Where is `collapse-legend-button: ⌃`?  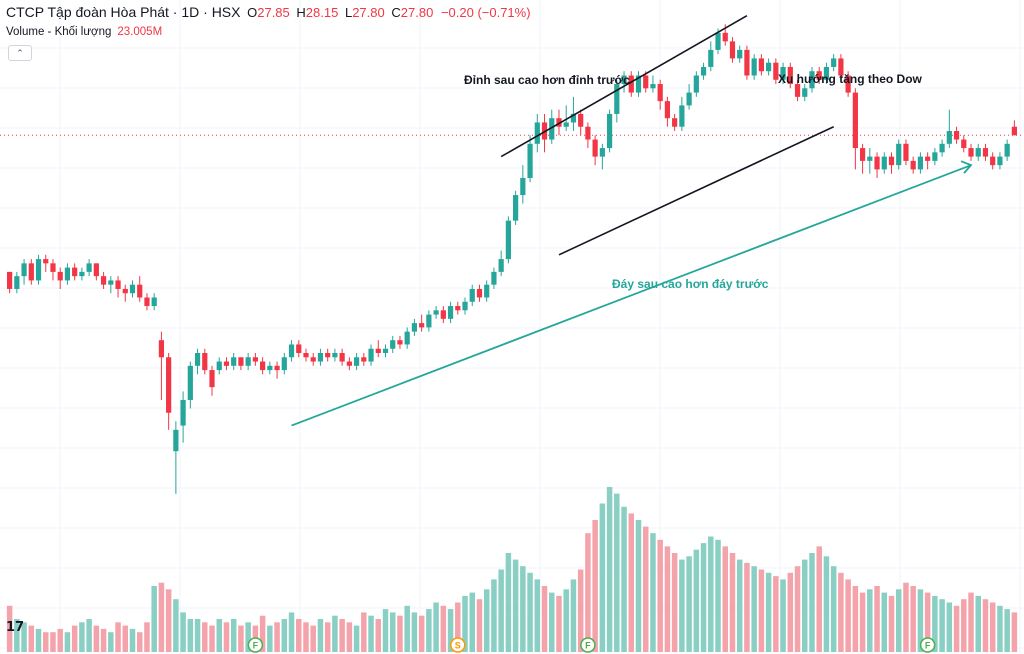 collapse-legend-button: ⌃ is located at coordinates (20, 53).